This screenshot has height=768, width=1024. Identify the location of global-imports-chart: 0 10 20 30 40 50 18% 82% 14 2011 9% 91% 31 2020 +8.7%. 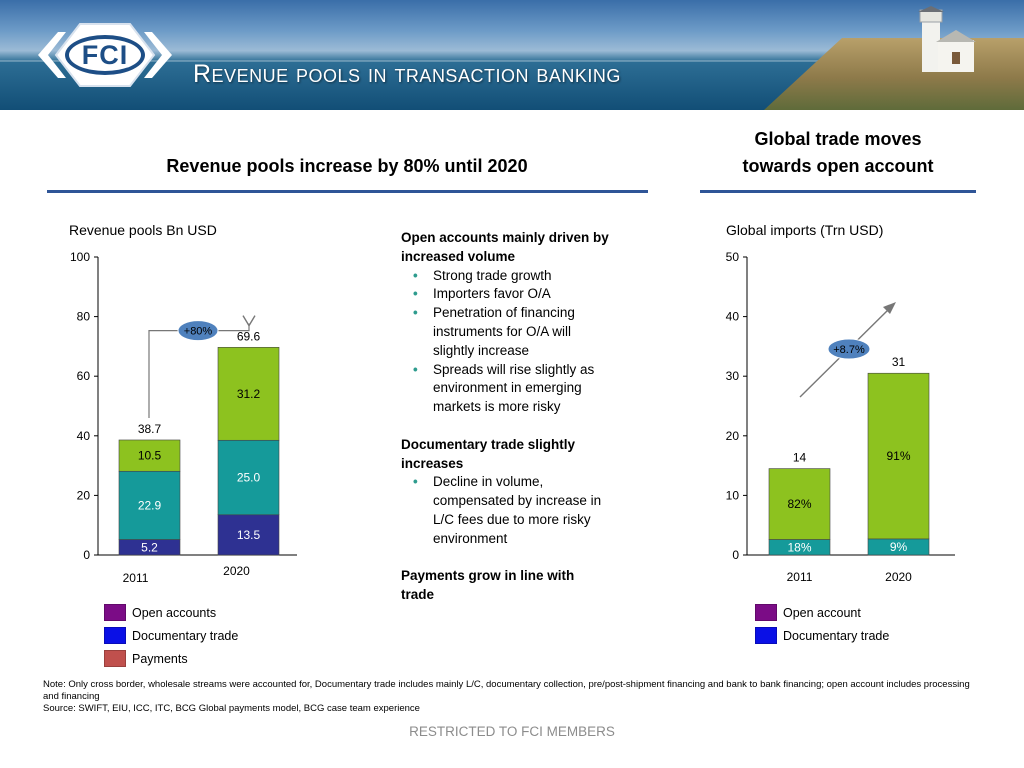
(840, 417).